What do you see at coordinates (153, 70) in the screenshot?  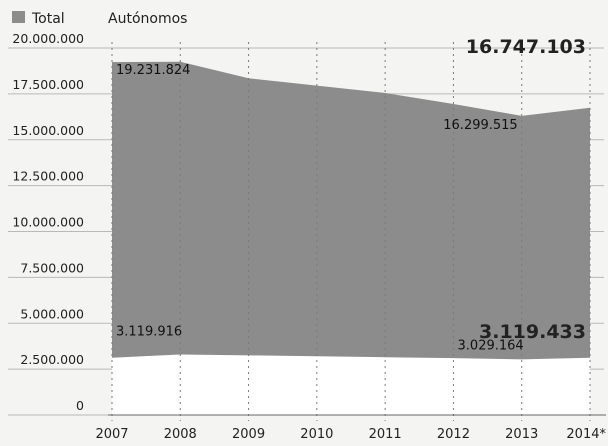 I see `data-label: 19.231.824` at bounding box center [153, 70].